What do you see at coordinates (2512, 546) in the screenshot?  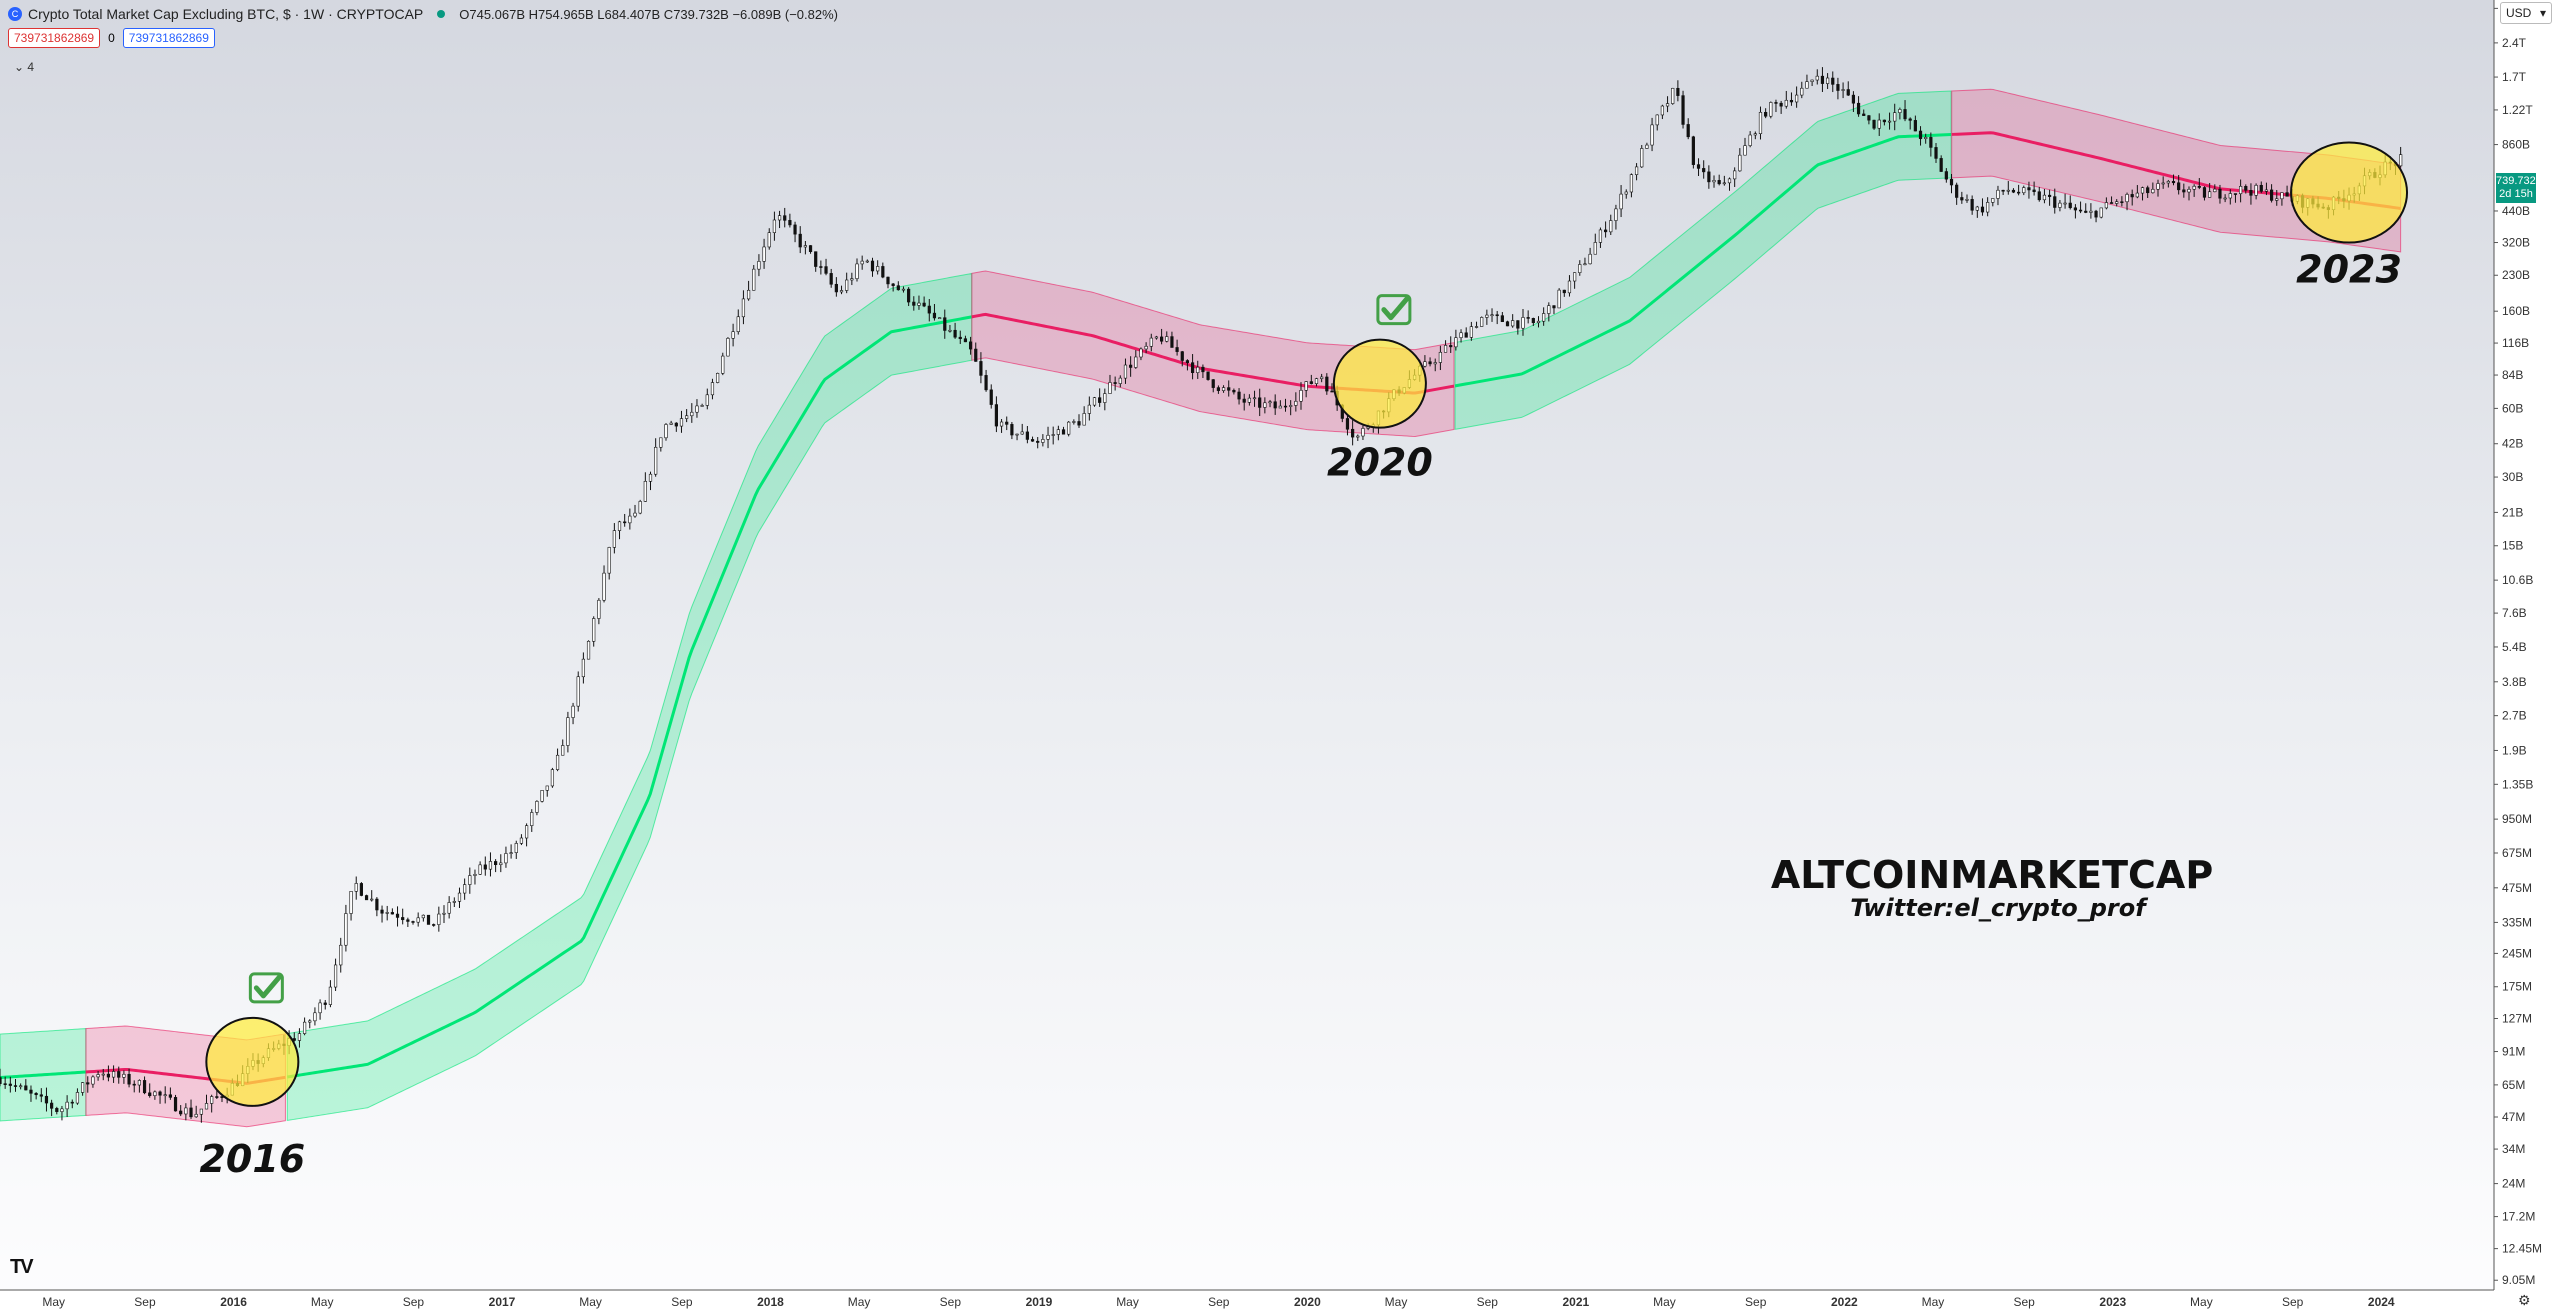 I see `y-tick-label: 15B` at bounding box center [2512, 546].